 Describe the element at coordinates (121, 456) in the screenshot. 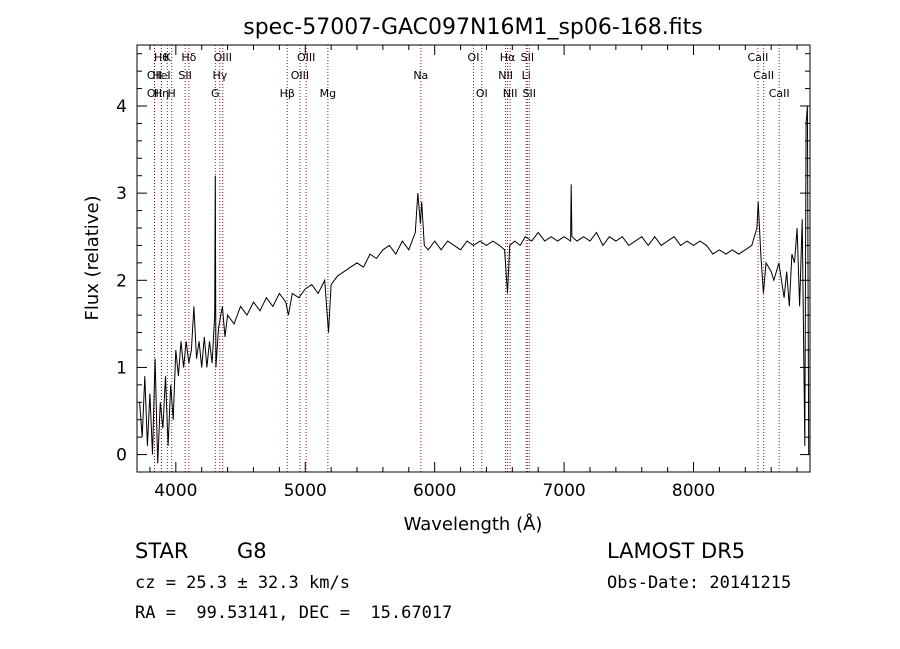

I see `y-tick-label: 0` at that location.